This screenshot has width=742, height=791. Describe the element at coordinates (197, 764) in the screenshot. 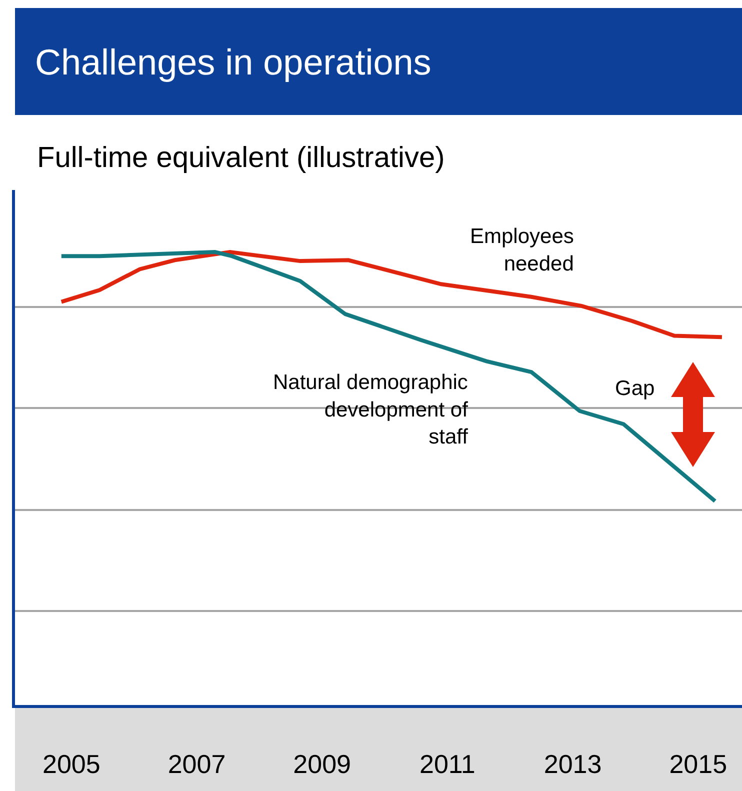

I see `x-tick-label: 2007` at that location.